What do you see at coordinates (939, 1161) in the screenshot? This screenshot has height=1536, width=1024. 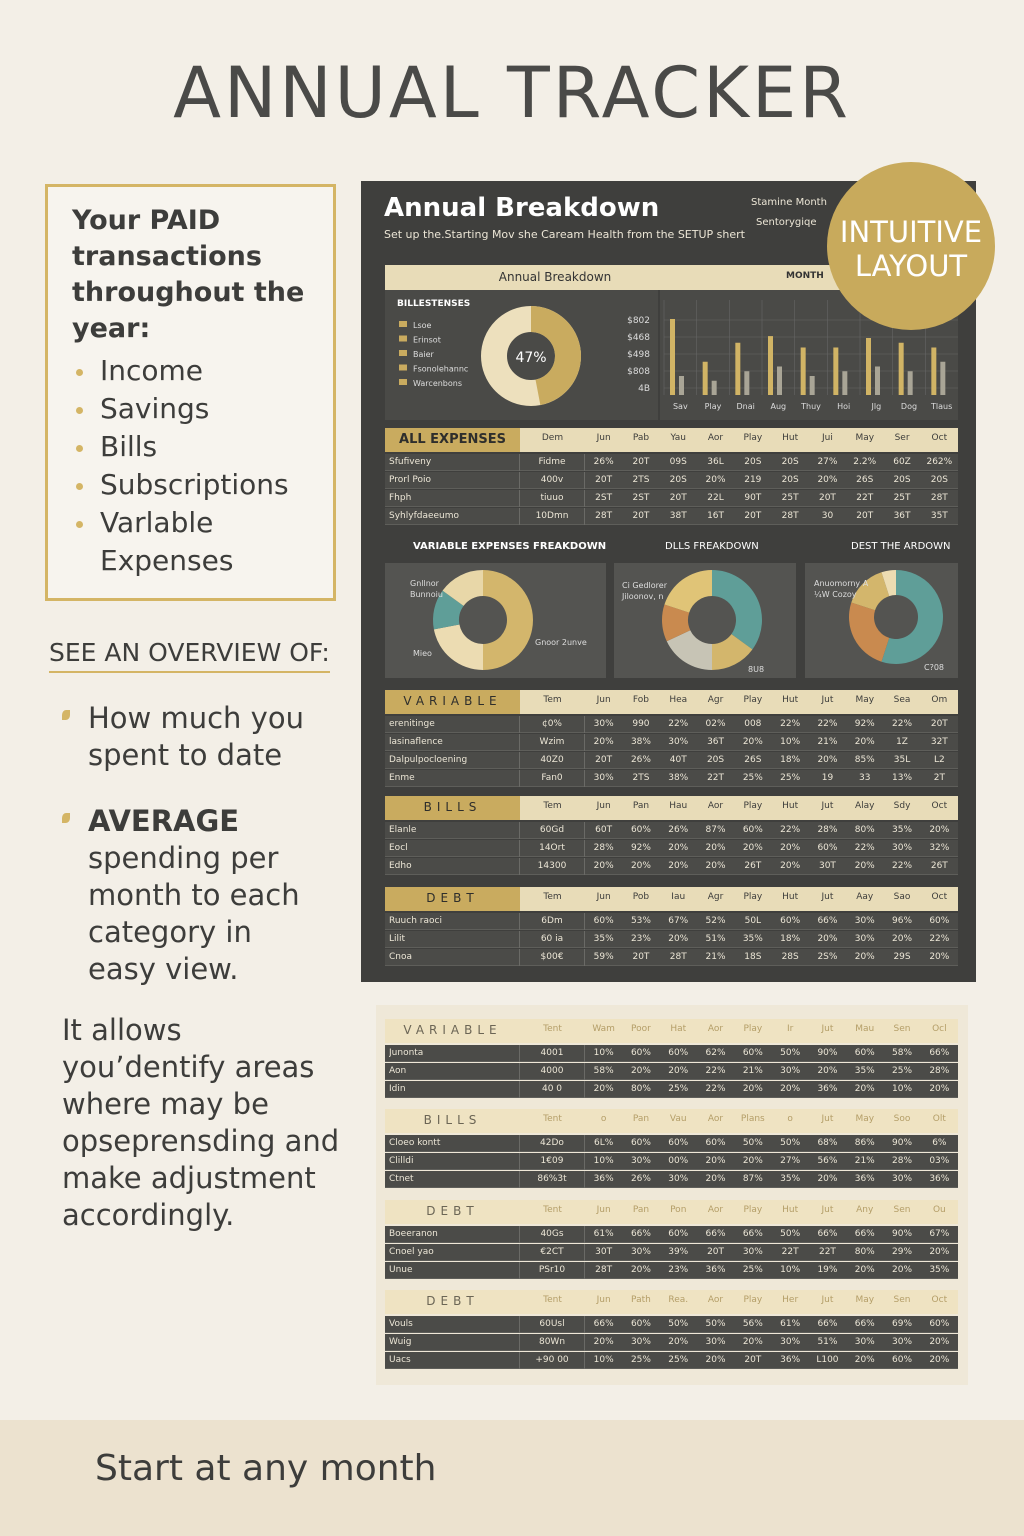 I see `table-cell: 03%` at bounding box center [939, 1161].